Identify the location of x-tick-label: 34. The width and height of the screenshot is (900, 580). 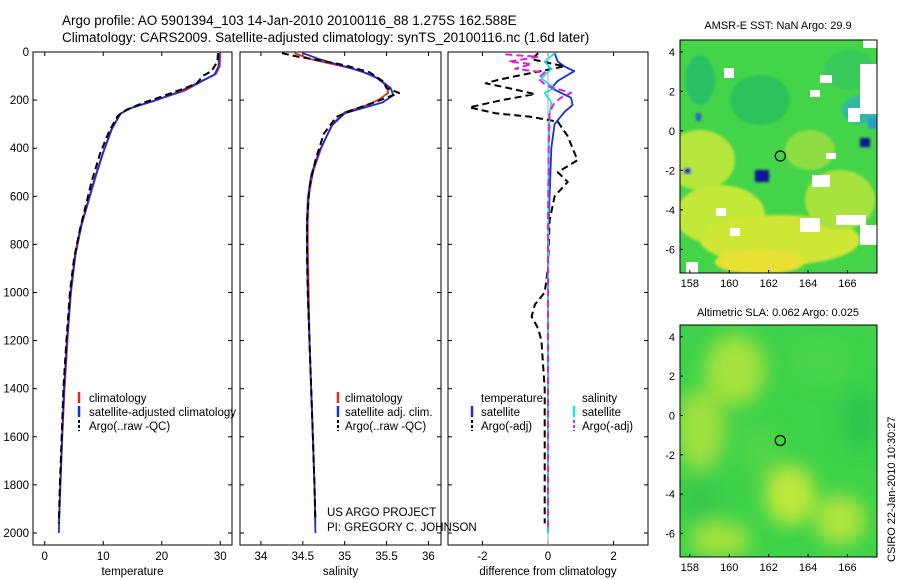
(261, 557).